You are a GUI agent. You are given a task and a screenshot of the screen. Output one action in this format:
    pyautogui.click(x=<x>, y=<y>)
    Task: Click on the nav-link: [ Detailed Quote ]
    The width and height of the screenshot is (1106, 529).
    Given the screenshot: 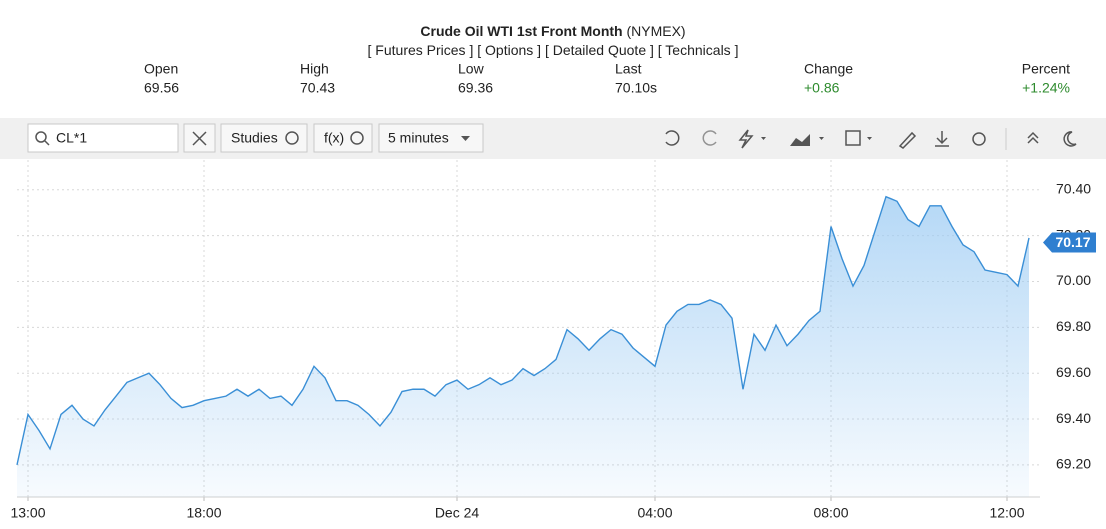 What is the action you would take?
    pyautogui.click(x=599, y=50)
    